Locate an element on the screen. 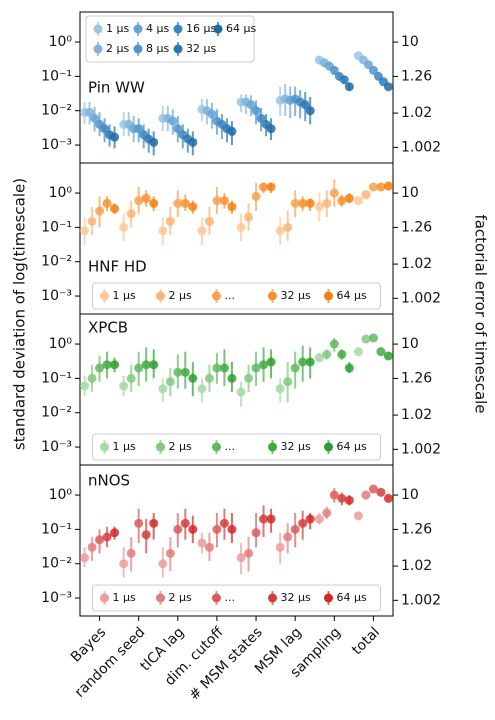 The image size is (495, 720). y2-tick-label: 10 is located at coordinates (410, 344).